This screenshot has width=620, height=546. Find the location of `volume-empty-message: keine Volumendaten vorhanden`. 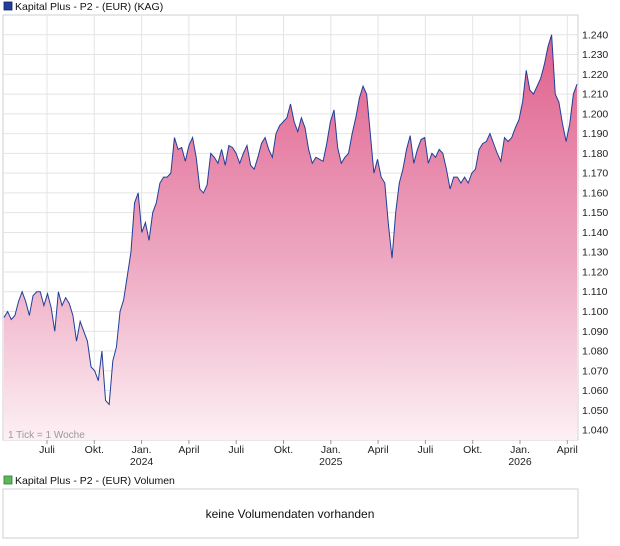

volume-empty-message: keine Volumendaten vorhanden is located at coordinates (290, 514).